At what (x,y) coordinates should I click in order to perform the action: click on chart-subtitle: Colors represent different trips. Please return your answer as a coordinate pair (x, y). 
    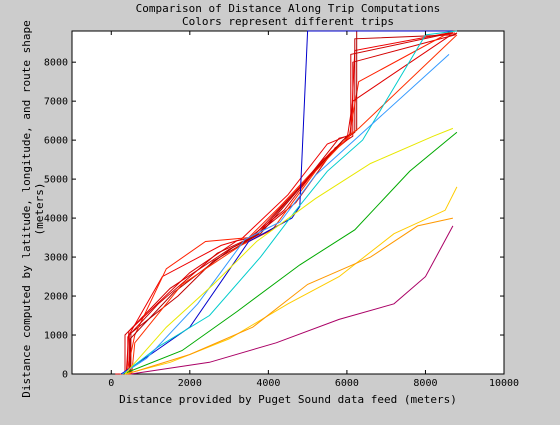
    Looking at the image, I should click on (288, 21).